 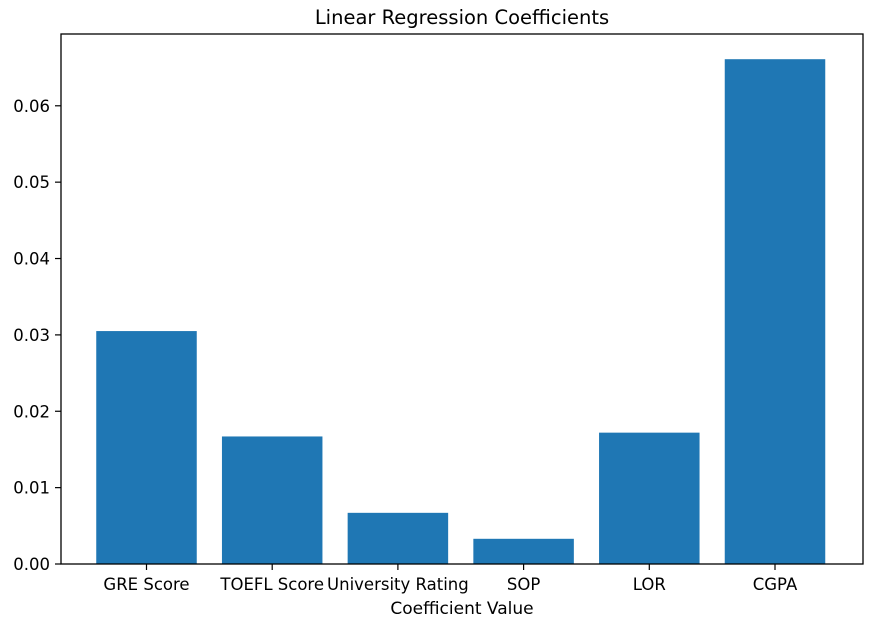 I want to click on y-axis: 0.00 0.01 0.02 0.03 0.04 0.05 0.06, so click(x=37, y=335).